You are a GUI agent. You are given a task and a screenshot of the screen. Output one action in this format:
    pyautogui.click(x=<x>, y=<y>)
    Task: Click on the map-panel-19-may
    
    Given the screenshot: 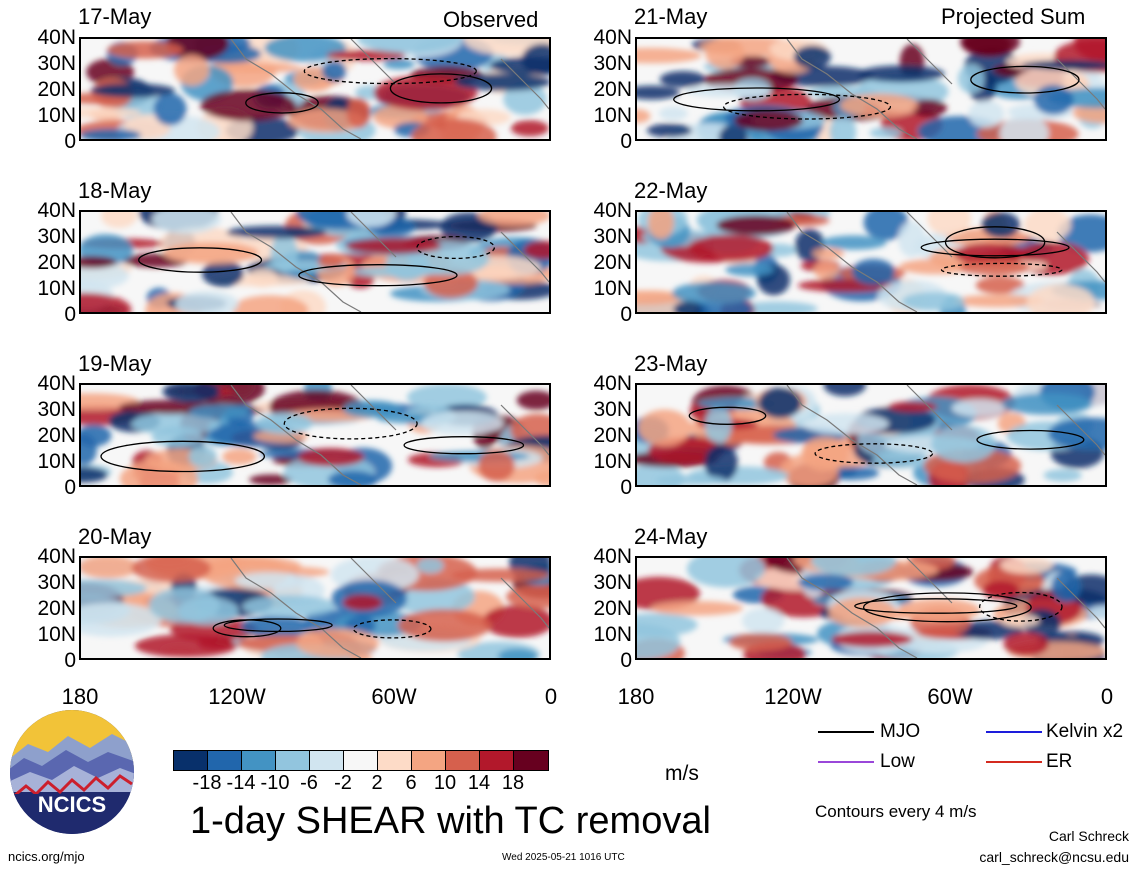 What is the action you would take?
    pyautogui.click(x=315, y=435)
    